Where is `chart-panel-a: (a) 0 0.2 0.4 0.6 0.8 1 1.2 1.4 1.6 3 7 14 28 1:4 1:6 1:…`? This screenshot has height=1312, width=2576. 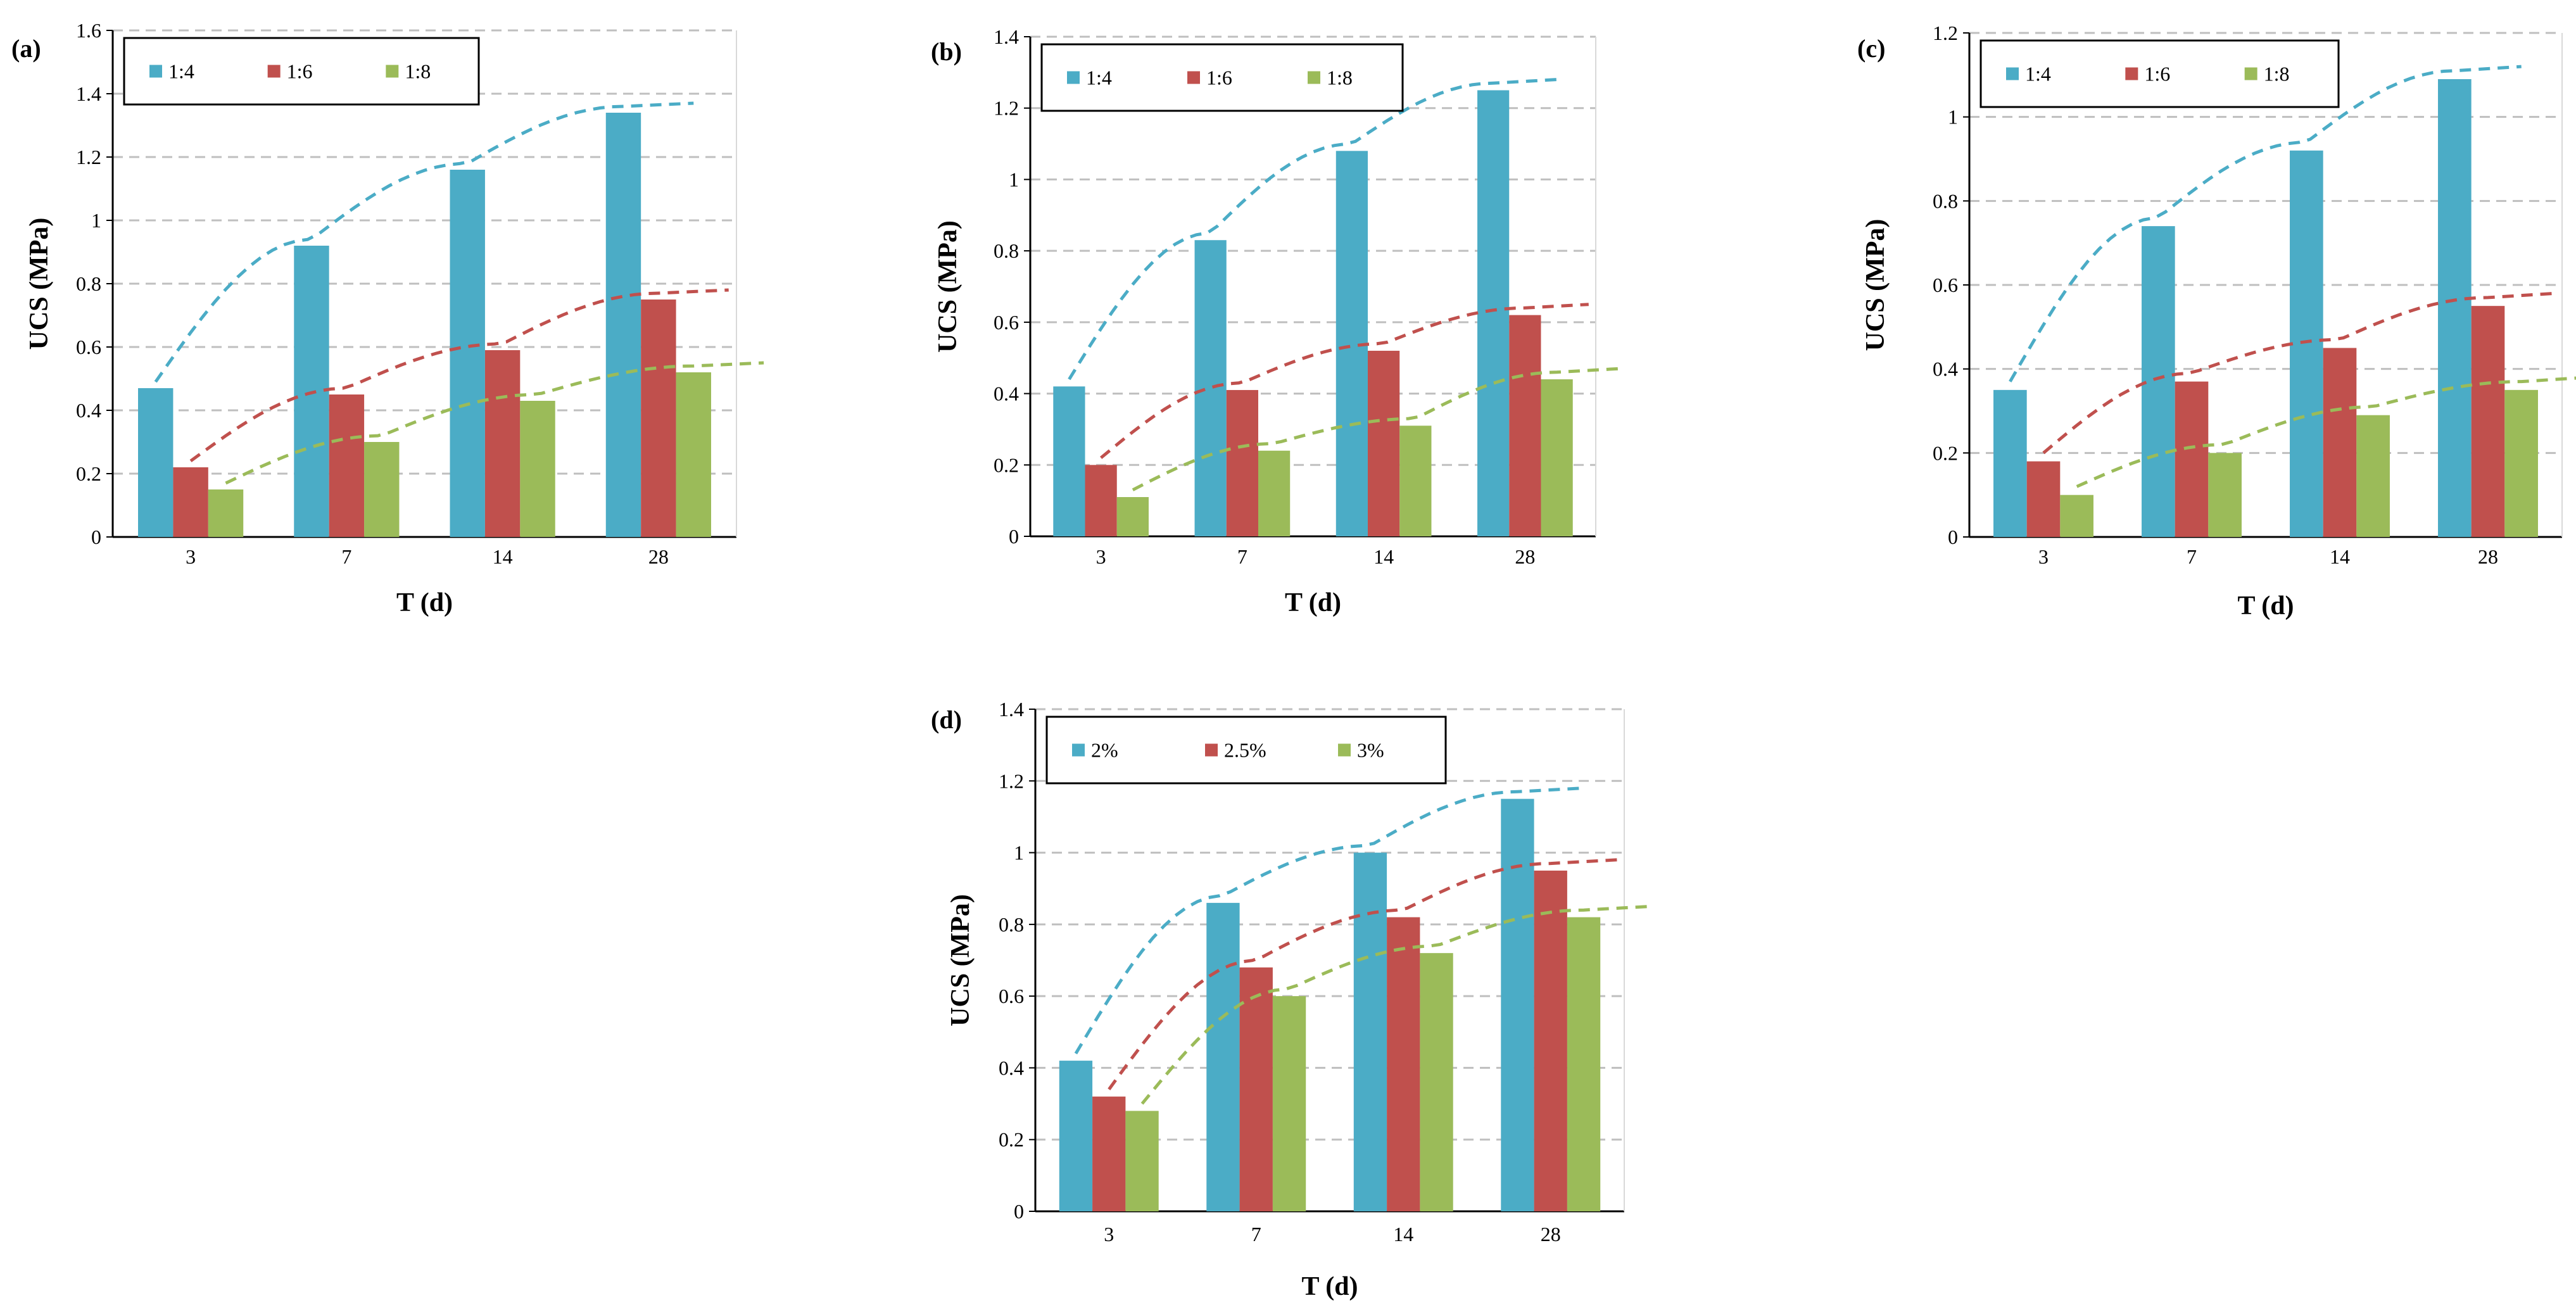 chart-panel-a: (a) 0 0.2 0.4 0.6 0.8 1 1.2 1.4 1.6 3 7 14 28 1:4 1:6 1:… is located at coordinates (387, 318).